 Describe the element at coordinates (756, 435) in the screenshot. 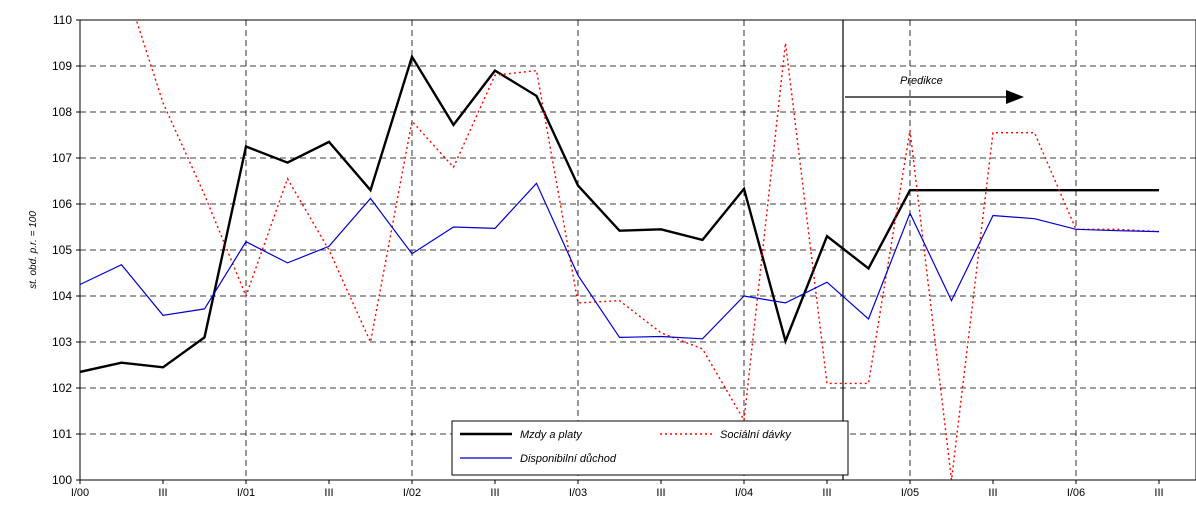

I see `legend-label-1: Sociální dávky` at that location.